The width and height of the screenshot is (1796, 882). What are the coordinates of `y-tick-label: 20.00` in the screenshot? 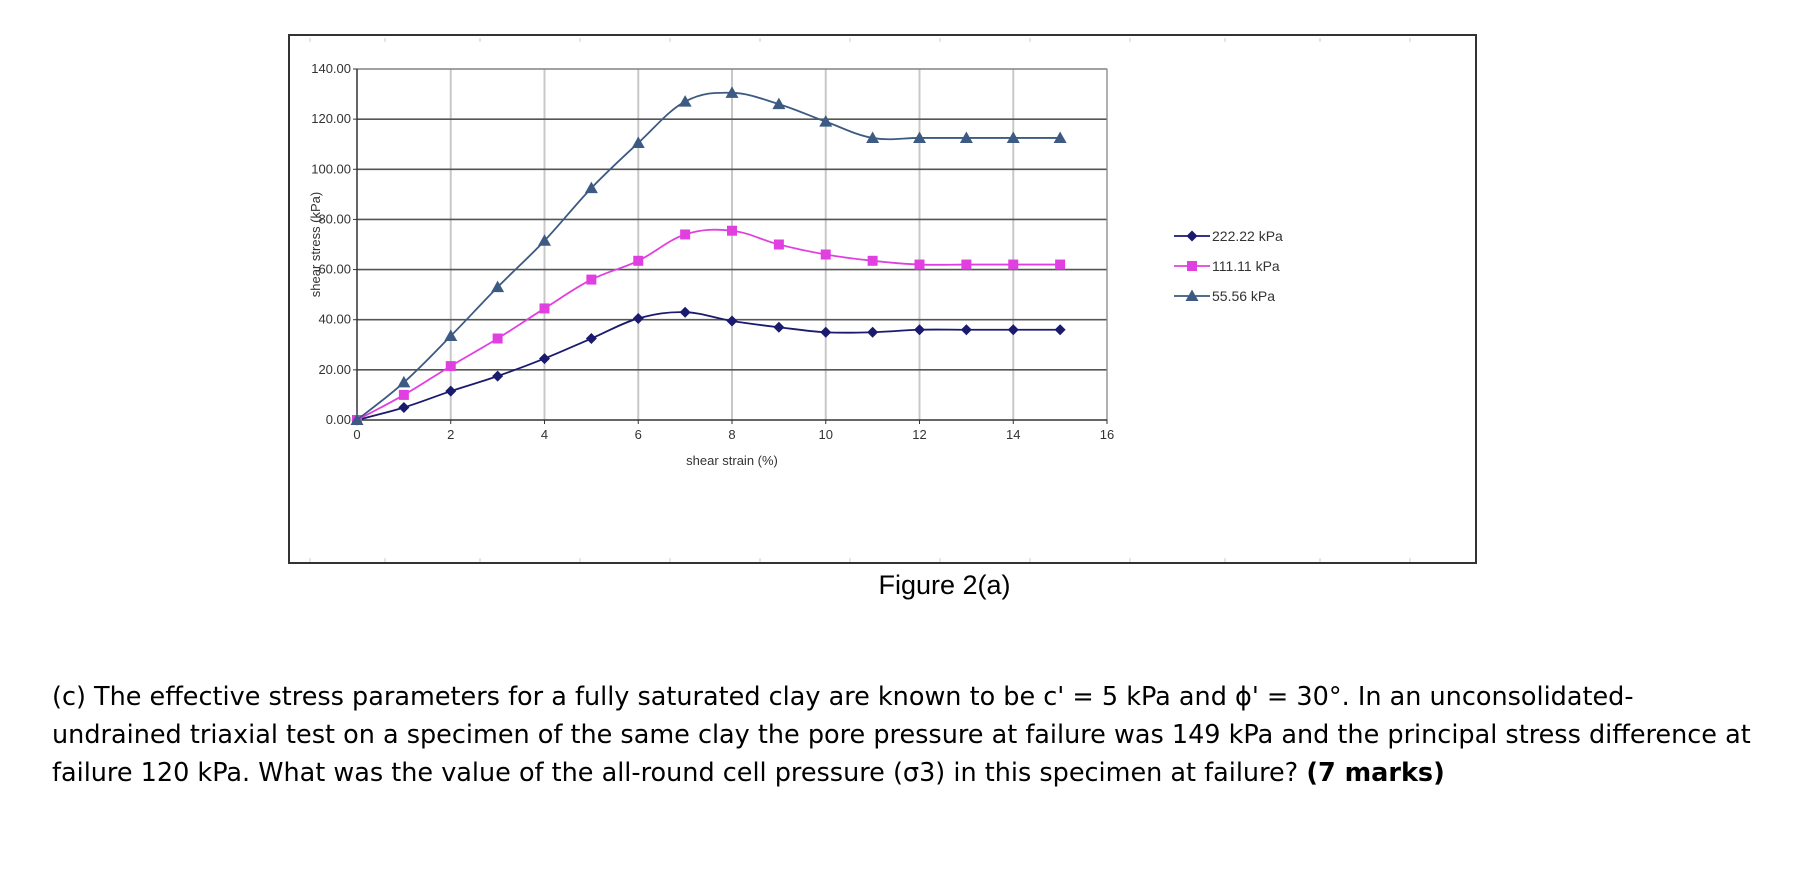 It's located at (334, 369).